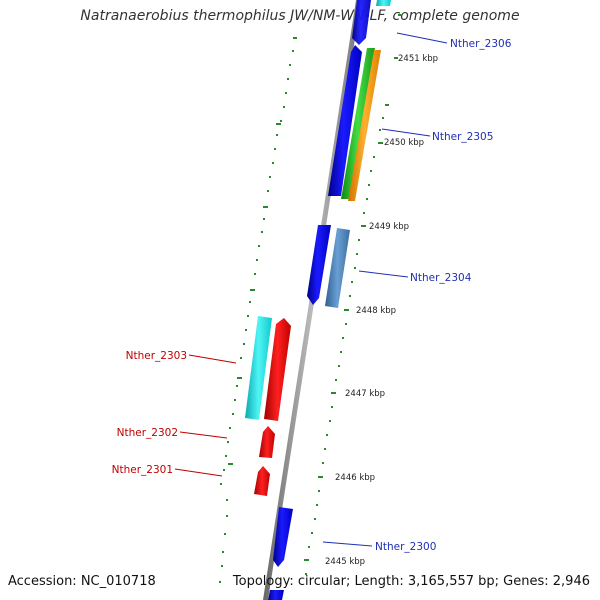  Describe the element at coordinates (376, 311) in the screenshot. I see `kbp-label-2448: 2448 kbp` at that location.